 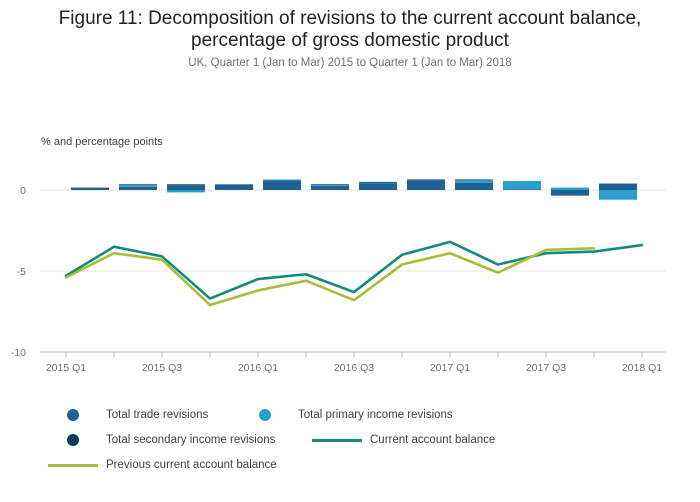 What do you see at coordinates (18, 353) in the screenshot?
I see `y-tick-label: -10` at bounding box center [18, 353].